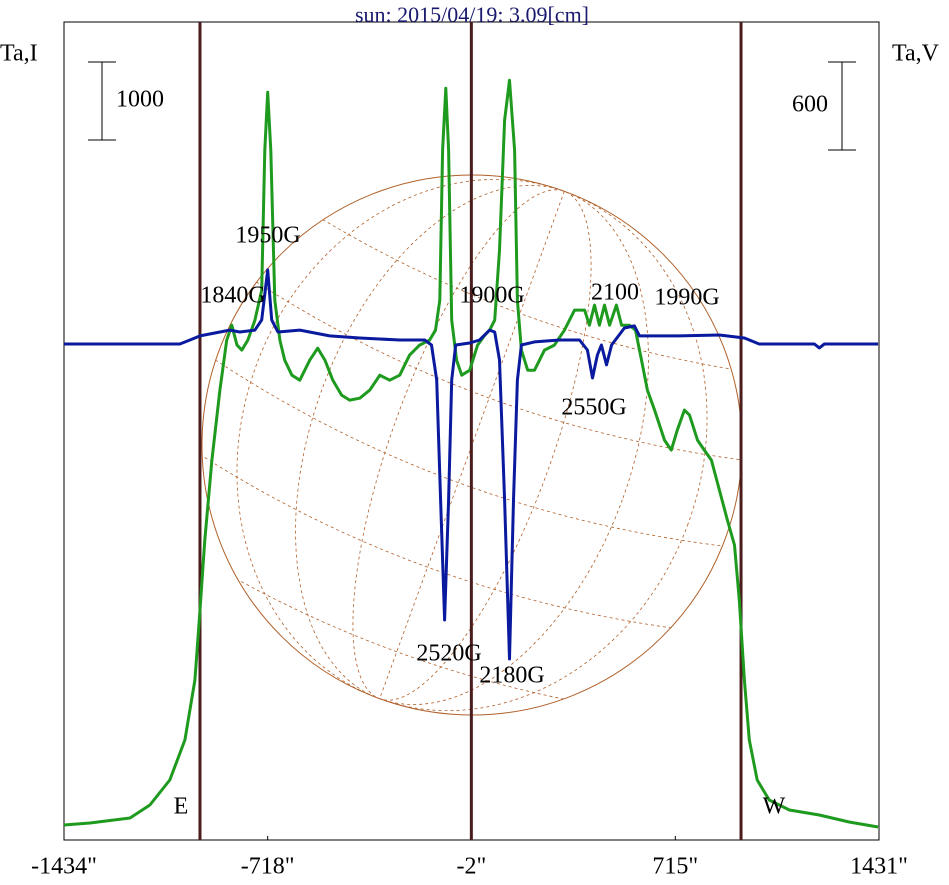 The height and width of the screenshot is (885, 949). Describe the element at coordinates (810, 104) in the screenshot. I see `scale-bar-y2-label: 600` at that location.